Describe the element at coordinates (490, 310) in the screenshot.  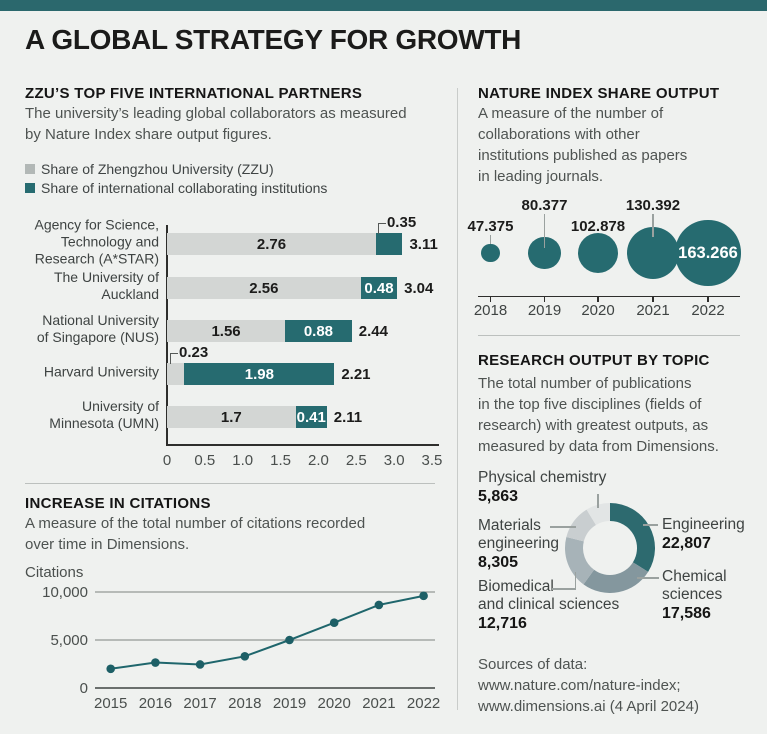
I see `bubble-x-label: 2018` at that location.